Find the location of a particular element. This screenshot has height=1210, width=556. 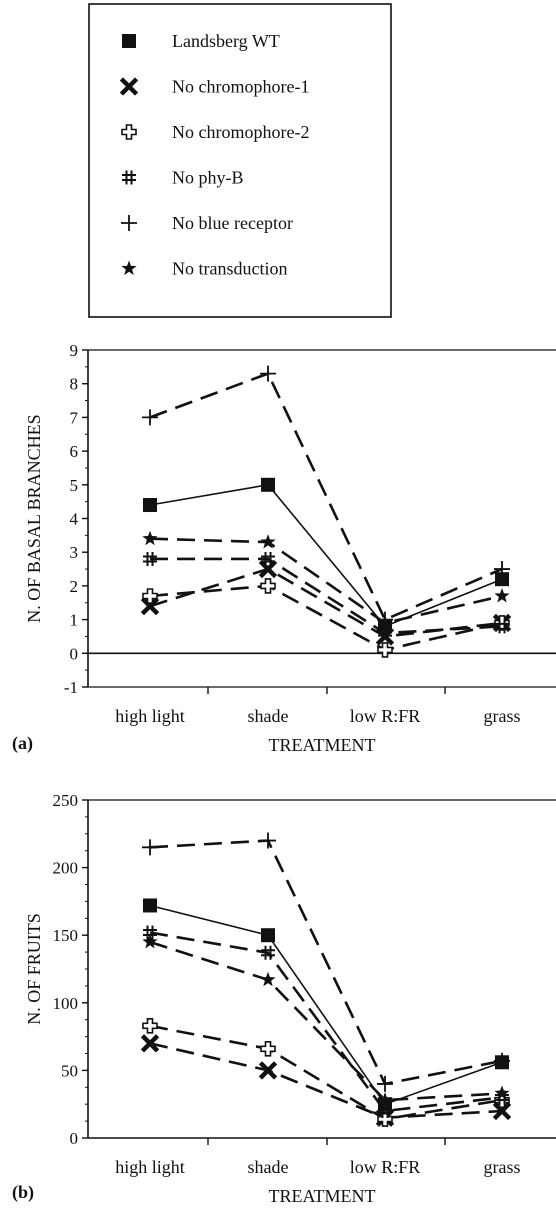

y-tick-label: 50 is located at coordinates (69, 1070).